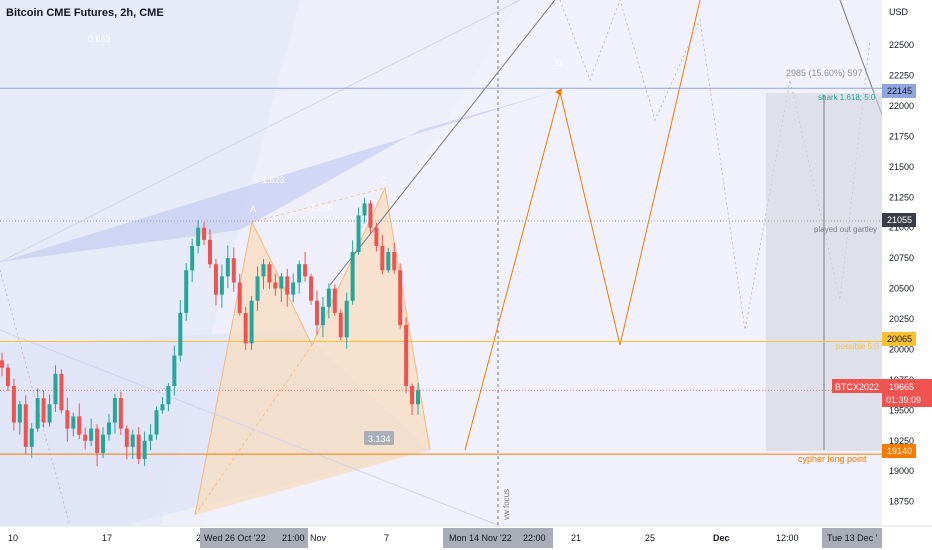  What do you see at coordinates (721, 538) in the screenshot?
I see `time-tick-dec: Dec` at bounding box center [721, 538].